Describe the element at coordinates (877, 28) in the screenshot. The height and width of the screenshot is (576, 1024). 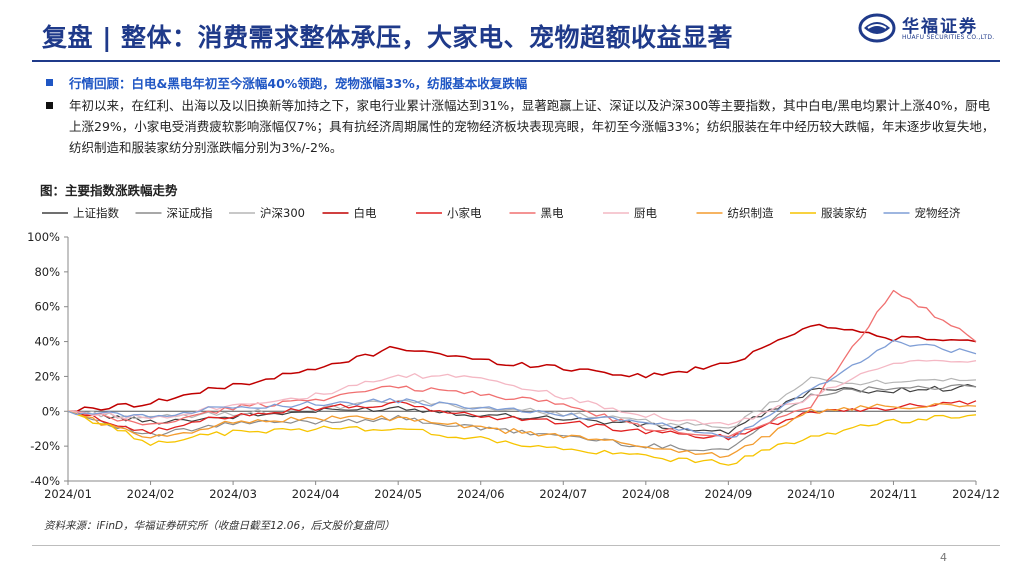
I see `logo-icon` at that location.